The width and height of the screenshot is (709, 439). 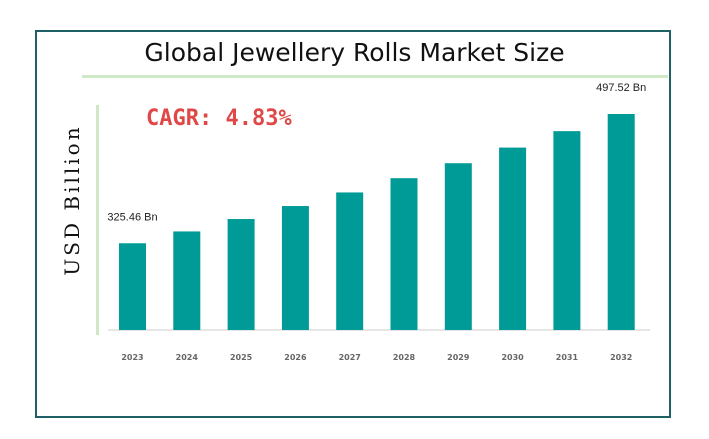 What do you see at coordinates (219, 118) in the screenshot?
I see `cagr-annotation: CAGR: 4.83%` at bounding box center [219, 118].